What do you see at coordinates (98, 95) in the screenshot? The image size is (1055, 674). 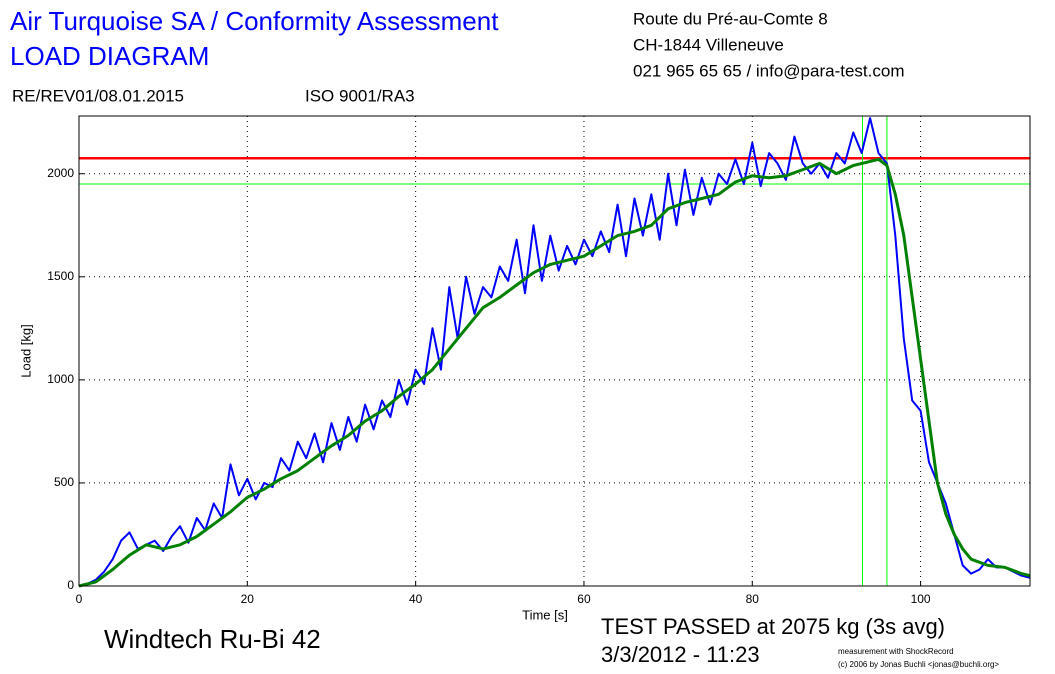 I see `revision: RE/REV01/08.01.2015` at bounding box center [98, 95].